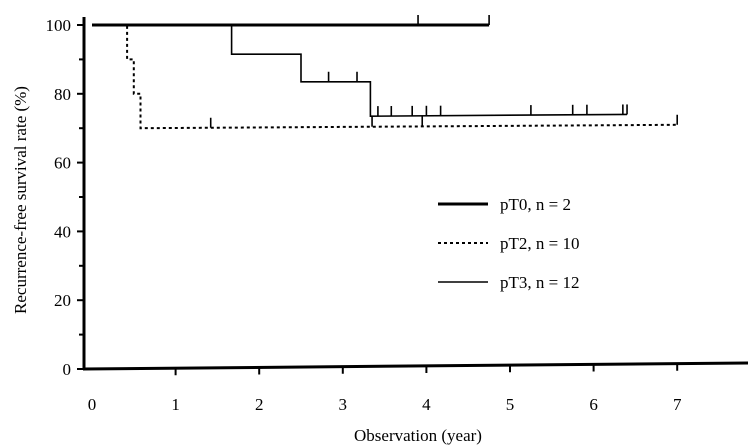 The height and width of the screenshot is (448, 750). I want to click on legend: pT0, n = 2 pT2, n = 10 pT3, n = 12, so click(508, 243).